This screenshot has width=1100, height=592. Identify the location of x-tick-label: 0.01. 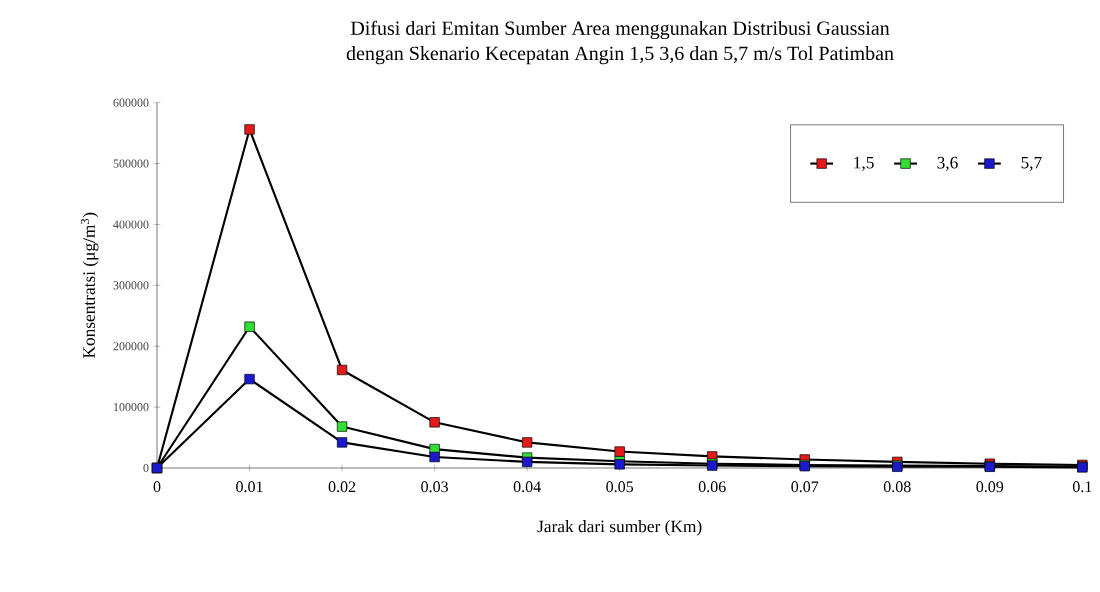
(249, 487).